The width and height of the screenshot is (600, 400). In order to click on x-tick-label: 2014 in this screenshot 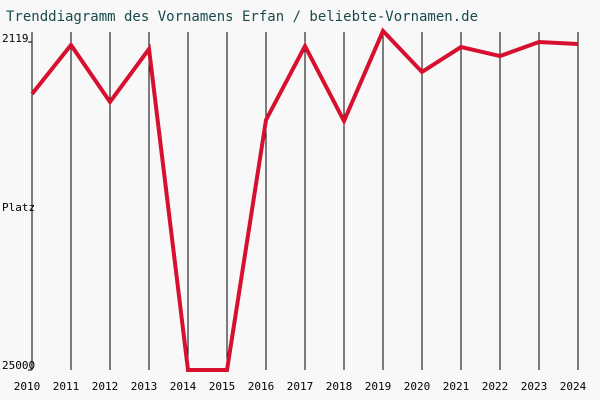, I will do `click(183, 386)`.